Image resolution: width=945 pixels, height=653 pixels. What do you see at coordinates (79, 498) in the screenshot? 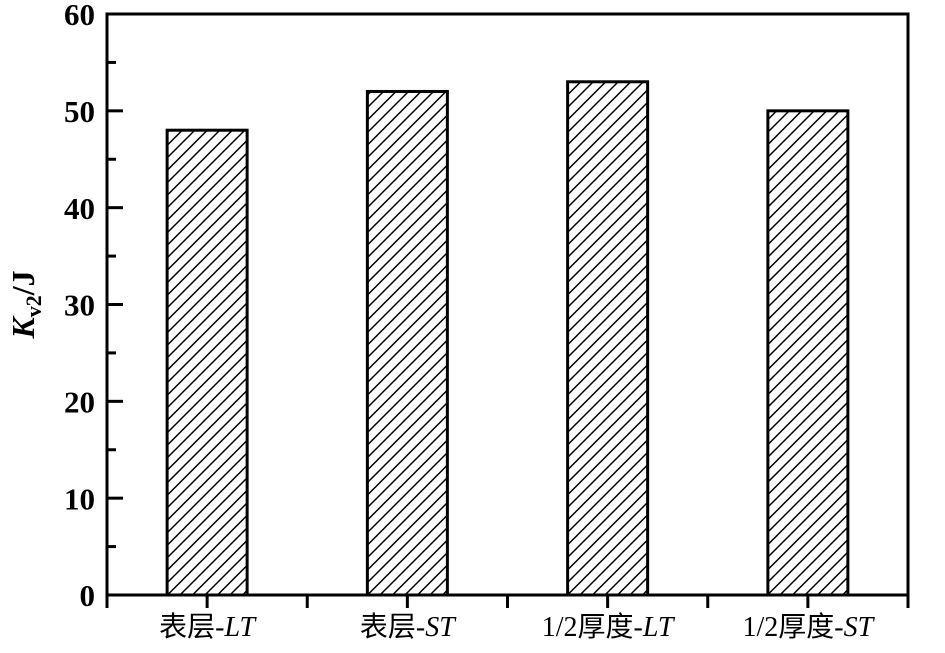
I see `y-tick-label-10: 10` at bounding box center [79, 498].